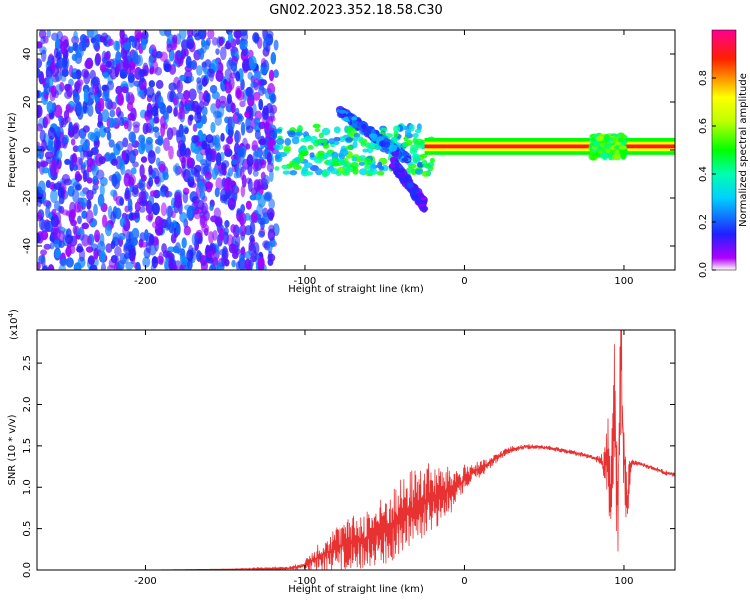  Describe the element at coordinates (27, 246) in the screenshot. I see `y-tick-label: -40` at that location.